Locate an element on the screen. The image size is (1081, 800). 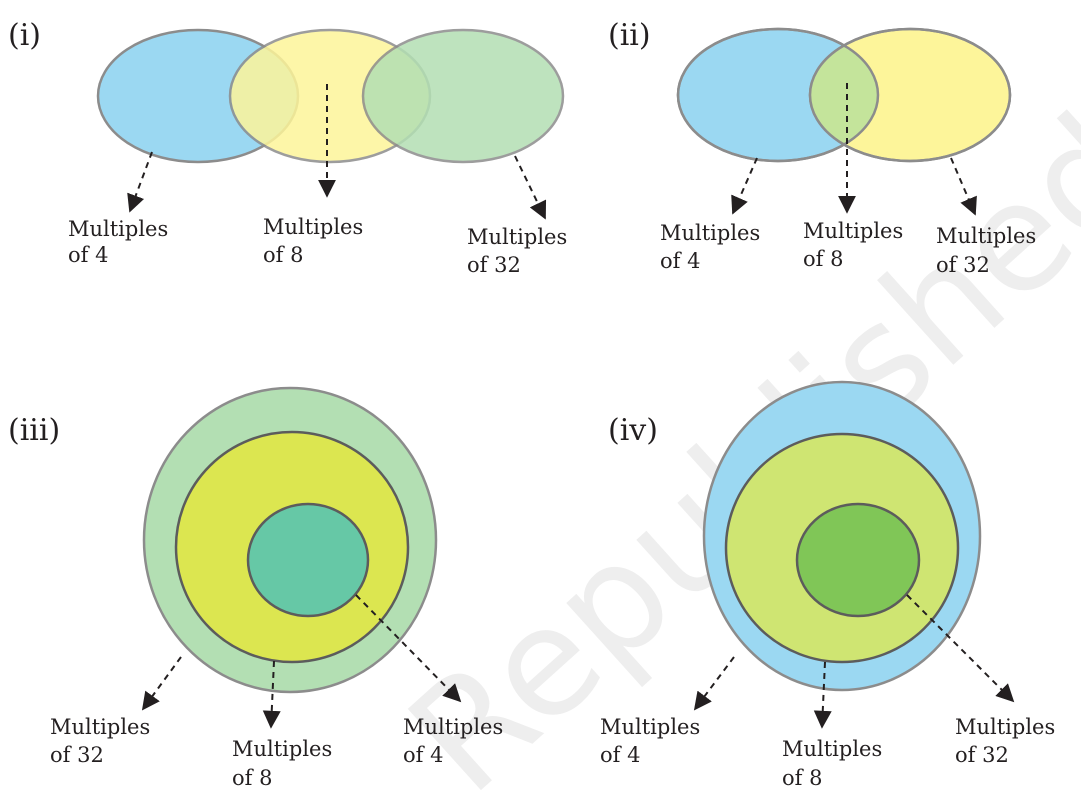
label-iii-8: Multiples of 8 is located at coordinates (285, 763).